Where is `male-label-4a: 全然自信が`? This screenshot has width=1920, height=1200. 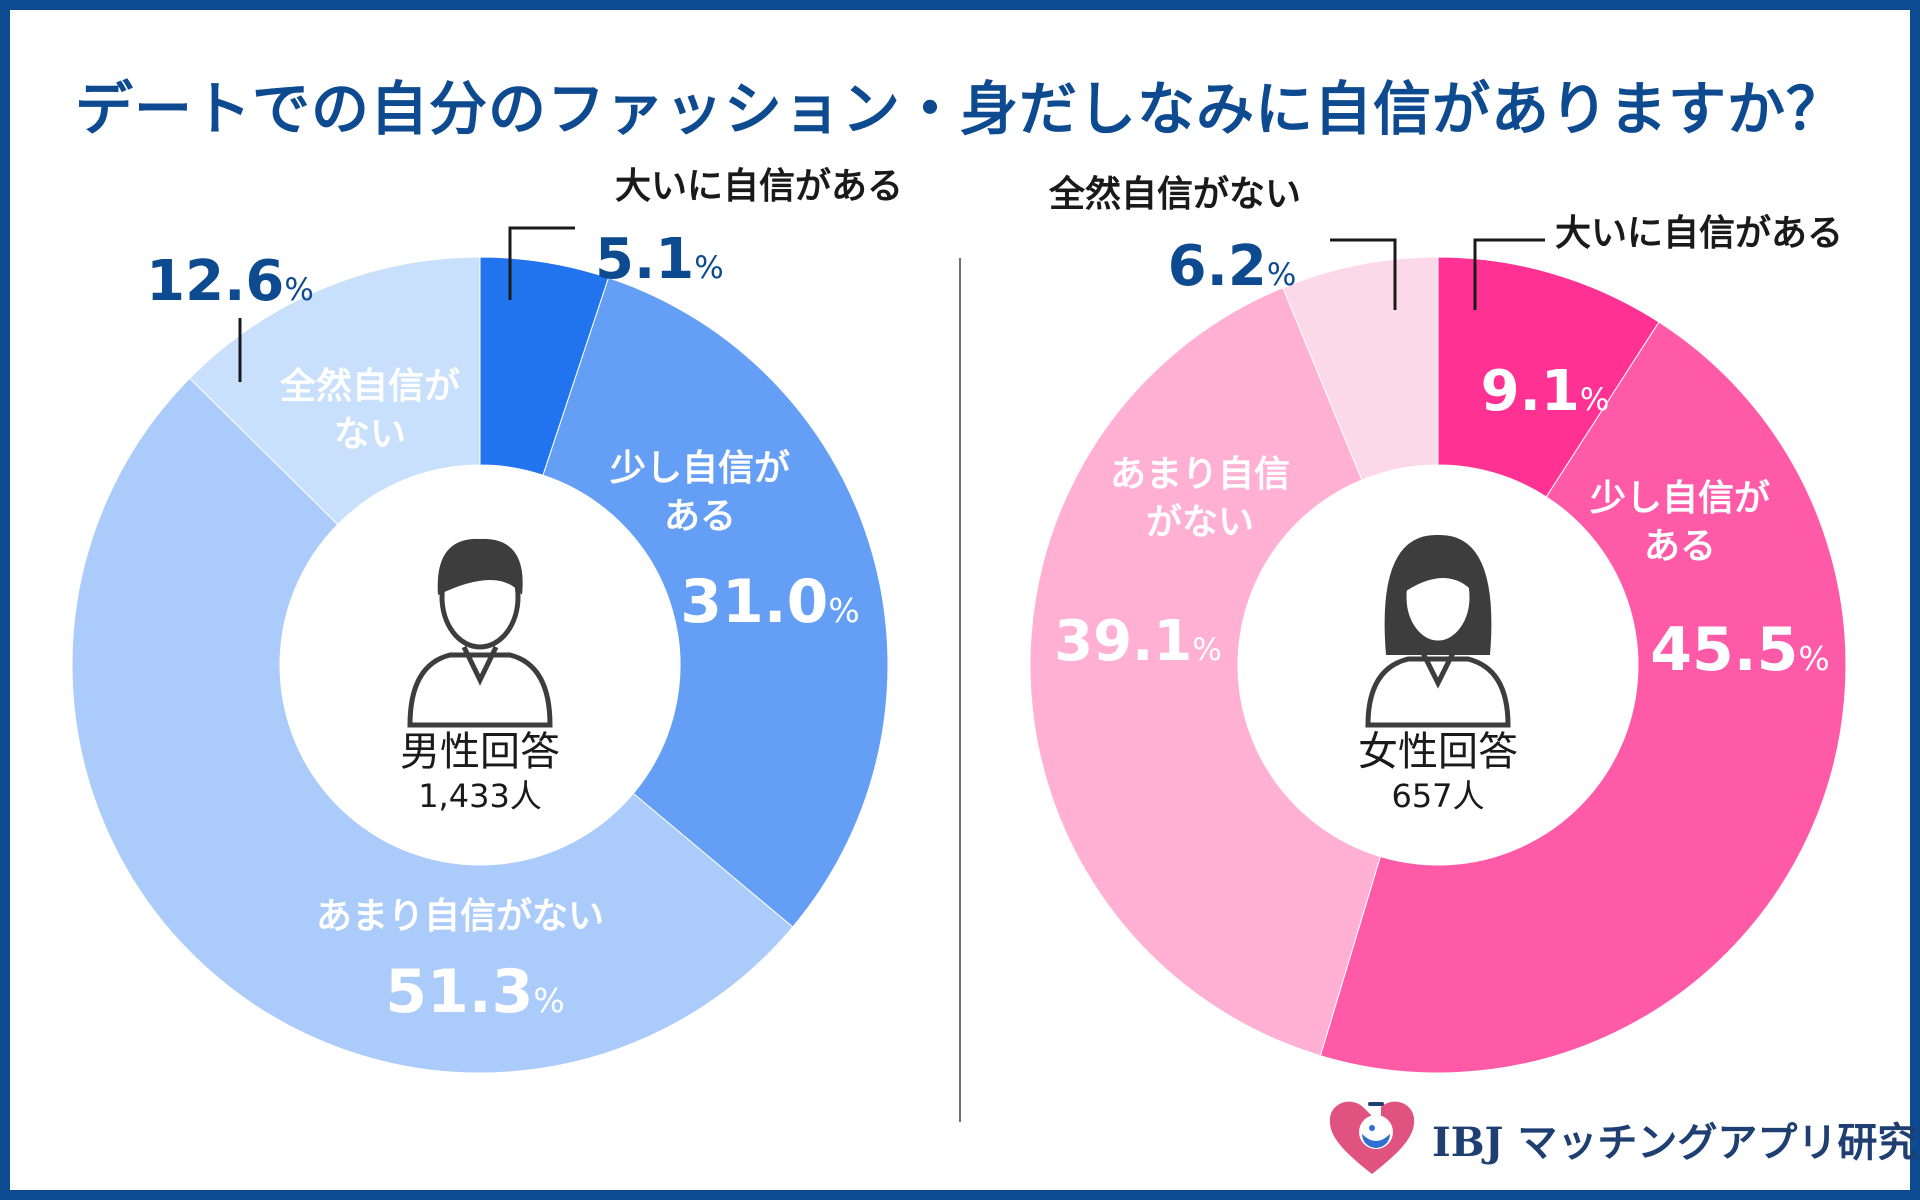
male-label-4a: 全然自信が is located at coordinates (369, 386).